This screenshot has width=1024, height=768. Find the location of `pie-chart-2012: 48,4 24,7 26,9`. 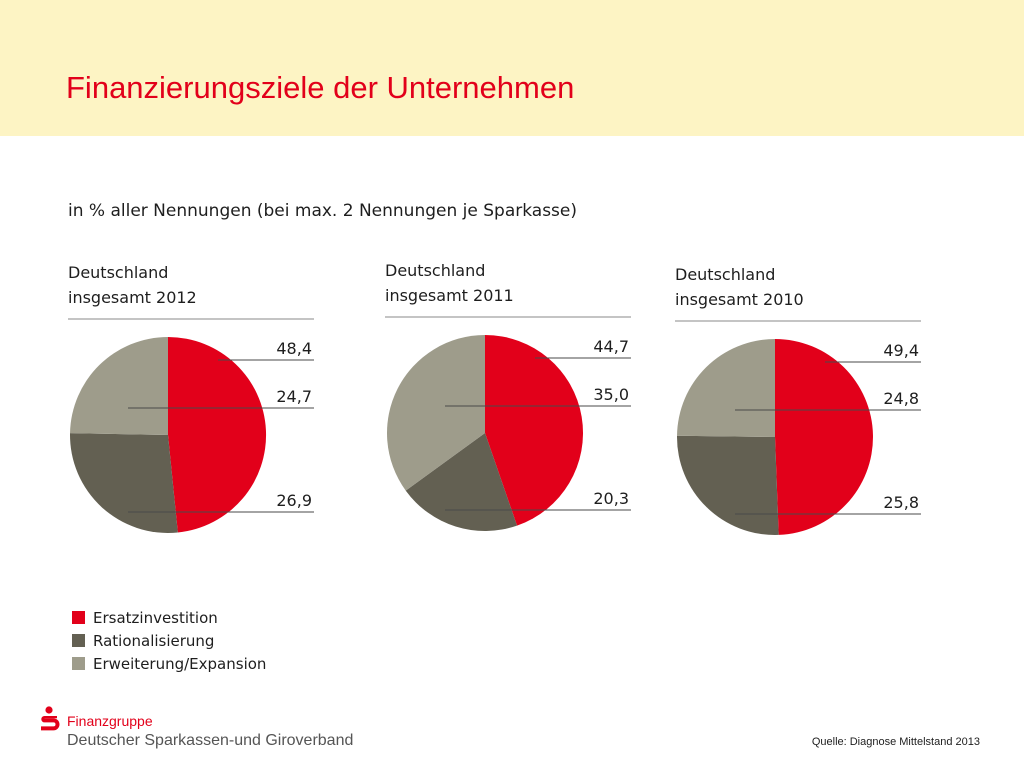

pie-chart-2012: 48,4 24,7 26,9 is located at coordinates (191, 426).